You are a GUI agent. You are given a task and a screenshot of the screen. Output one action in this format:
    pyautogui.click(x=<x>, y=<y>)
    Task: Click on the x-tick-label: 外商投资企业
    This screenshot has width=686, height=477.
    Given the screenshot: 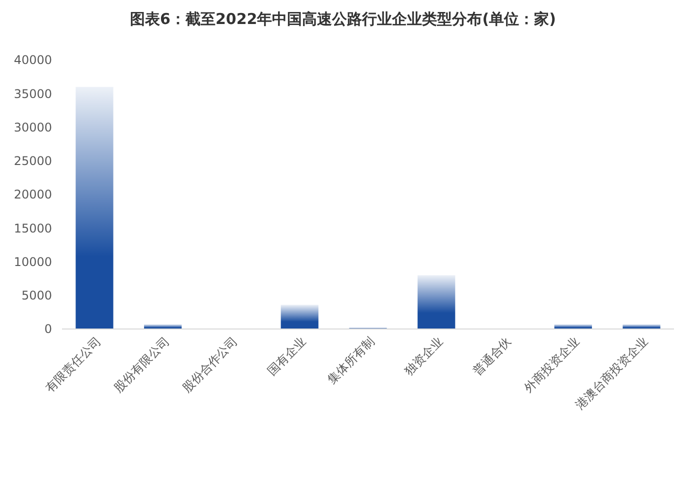 What is the action you would take?
    pyautogui.click(x=551, y=365)
    